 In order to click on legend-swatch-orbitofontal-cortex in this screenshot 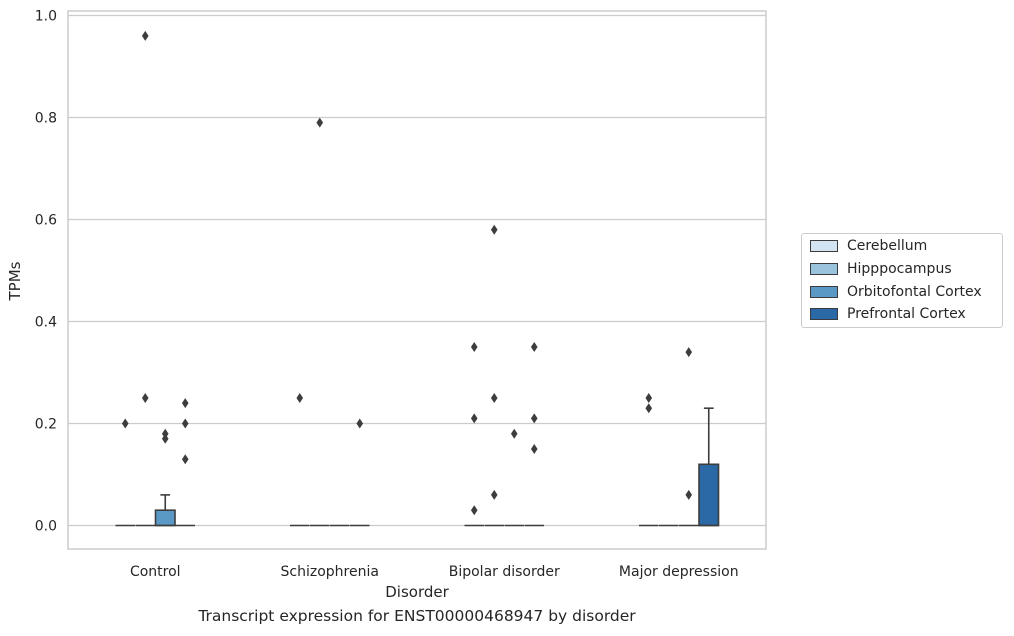, I will do `click(824, 292)`.